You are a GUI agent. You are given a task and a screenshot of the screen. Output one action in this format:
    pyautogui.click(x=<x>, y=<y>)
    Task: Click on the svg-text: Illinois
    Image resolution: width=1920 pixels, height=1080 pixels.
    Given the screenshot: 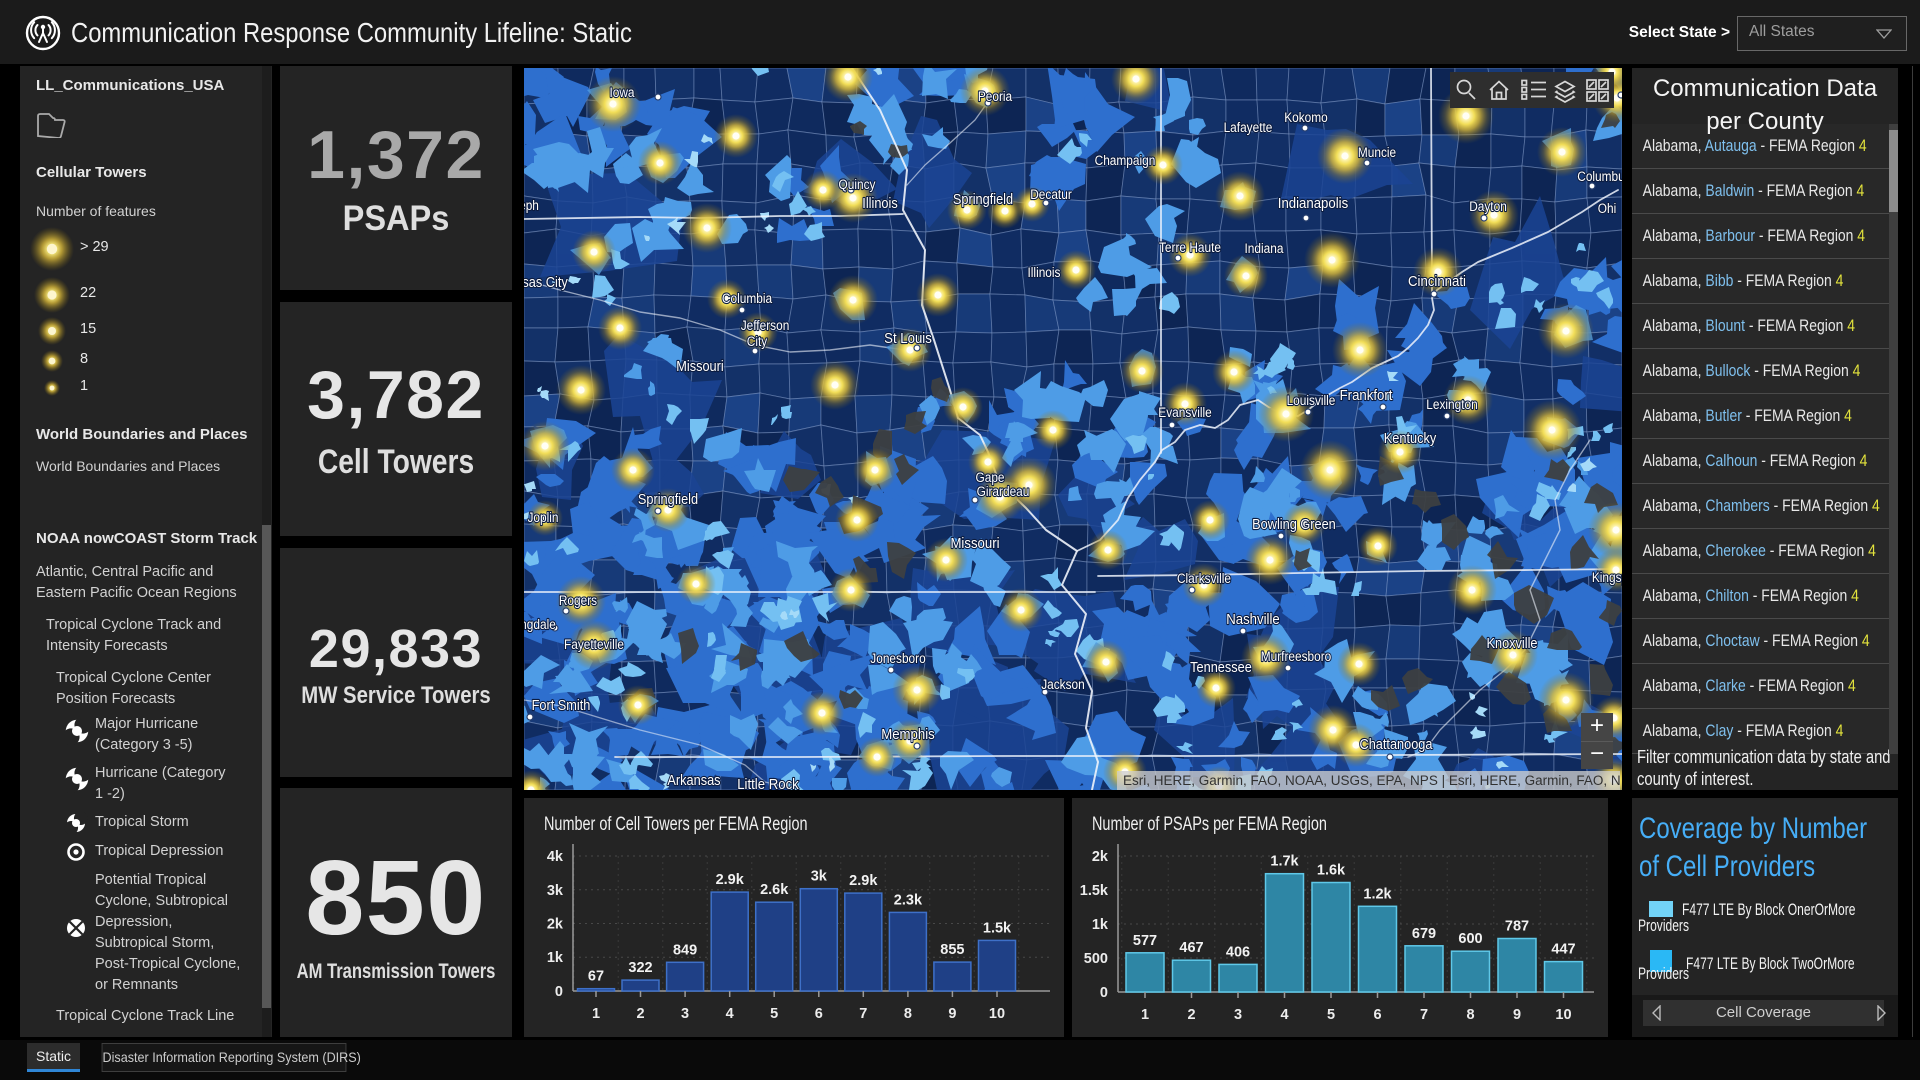 What is the action you would take?
    pyautogui.click(x=880, y=203)
    